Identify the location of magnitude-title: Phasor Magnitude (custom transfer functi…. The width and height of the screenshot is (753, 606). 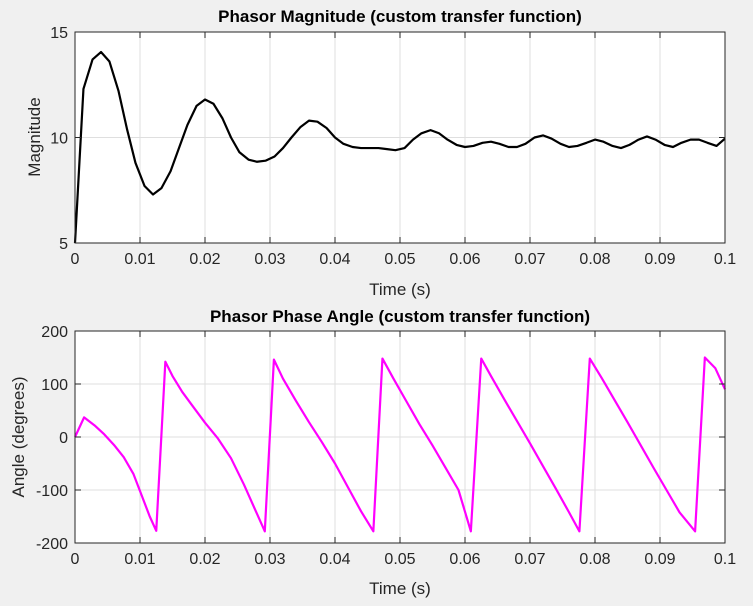
(400, 16).